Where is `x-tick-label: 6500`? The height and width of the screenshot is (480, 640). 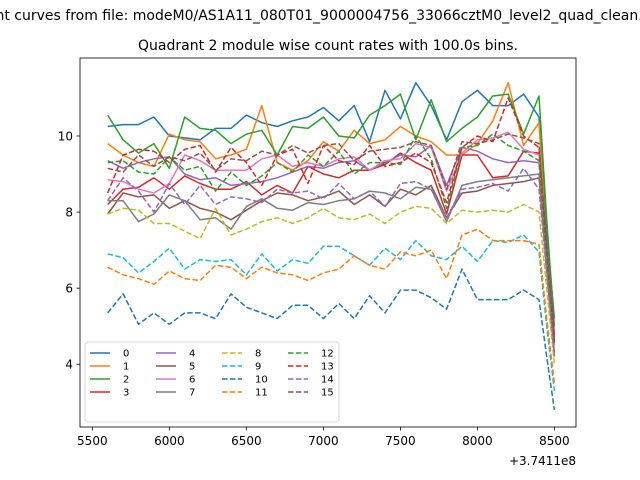
x-tick-label: 6500 is located at coordinates (246, 441).